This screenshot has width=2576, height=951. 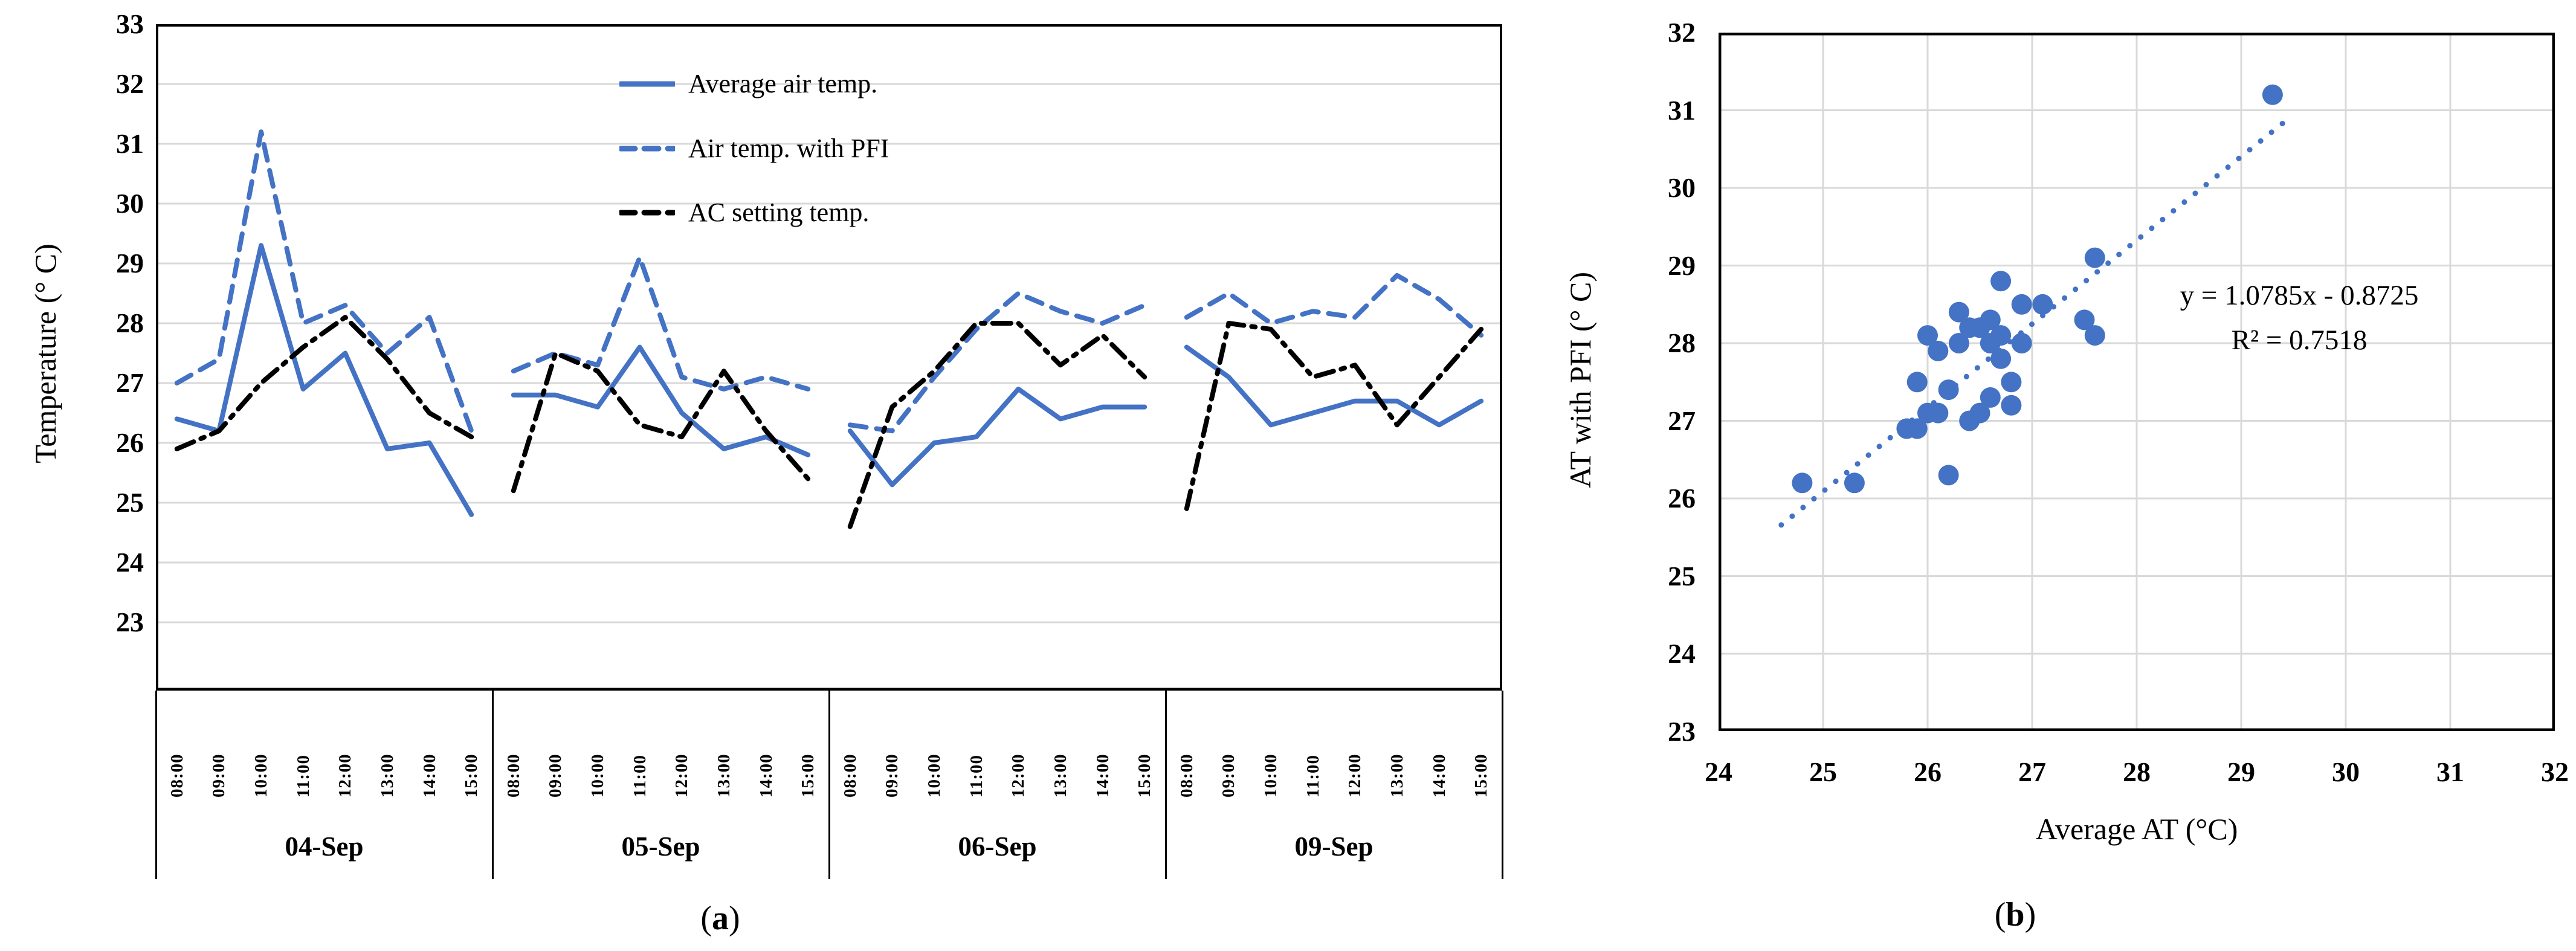 What do you see at coordinates (997, 362) in the screenshot?
I see `series-line-dashed-blue-06-Sep` at bounding box center [997, 362].